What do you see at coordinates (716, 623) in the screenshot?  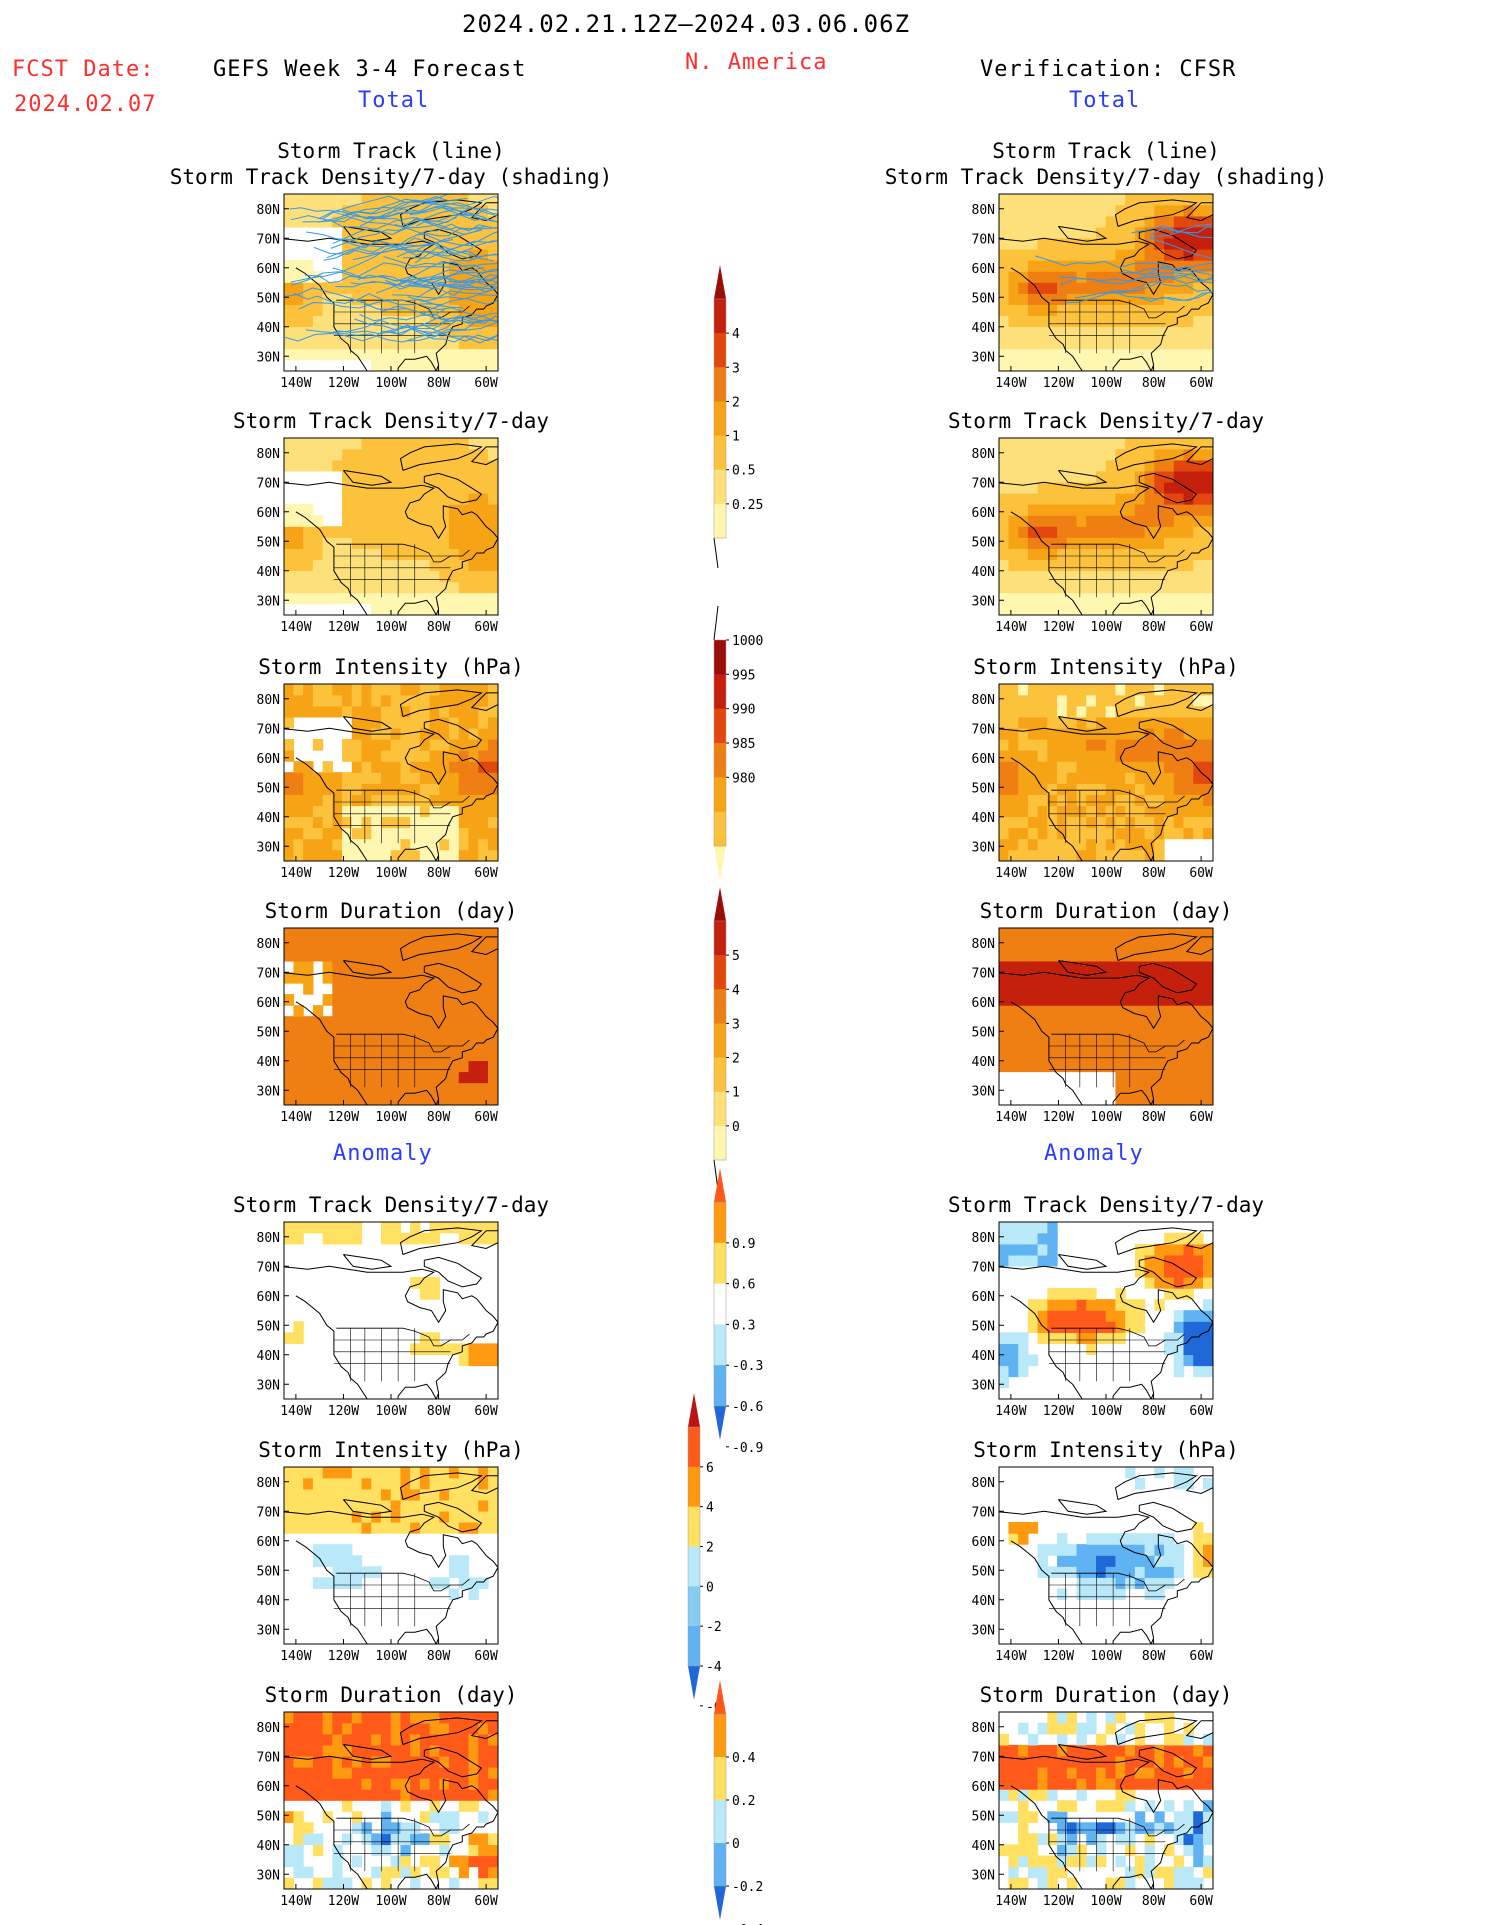 I see `colorbar-hook` at bounding box center [716, 623].